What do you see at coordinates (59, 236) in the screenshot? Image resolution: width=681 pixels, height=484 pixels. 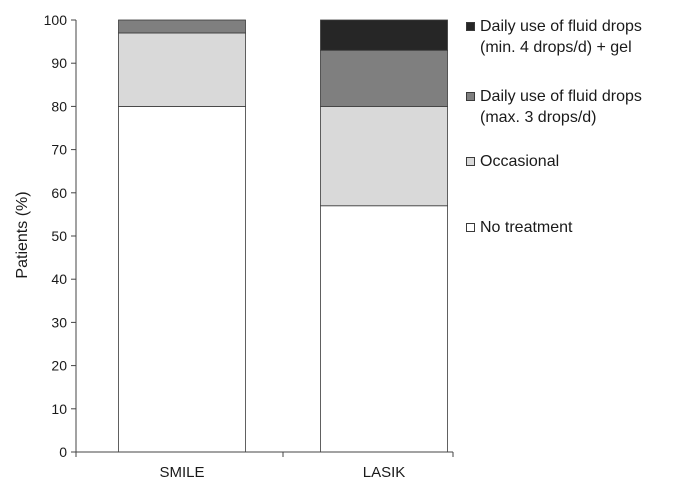 I see `y-tick-label: 50` at bounding box center [59, 236].